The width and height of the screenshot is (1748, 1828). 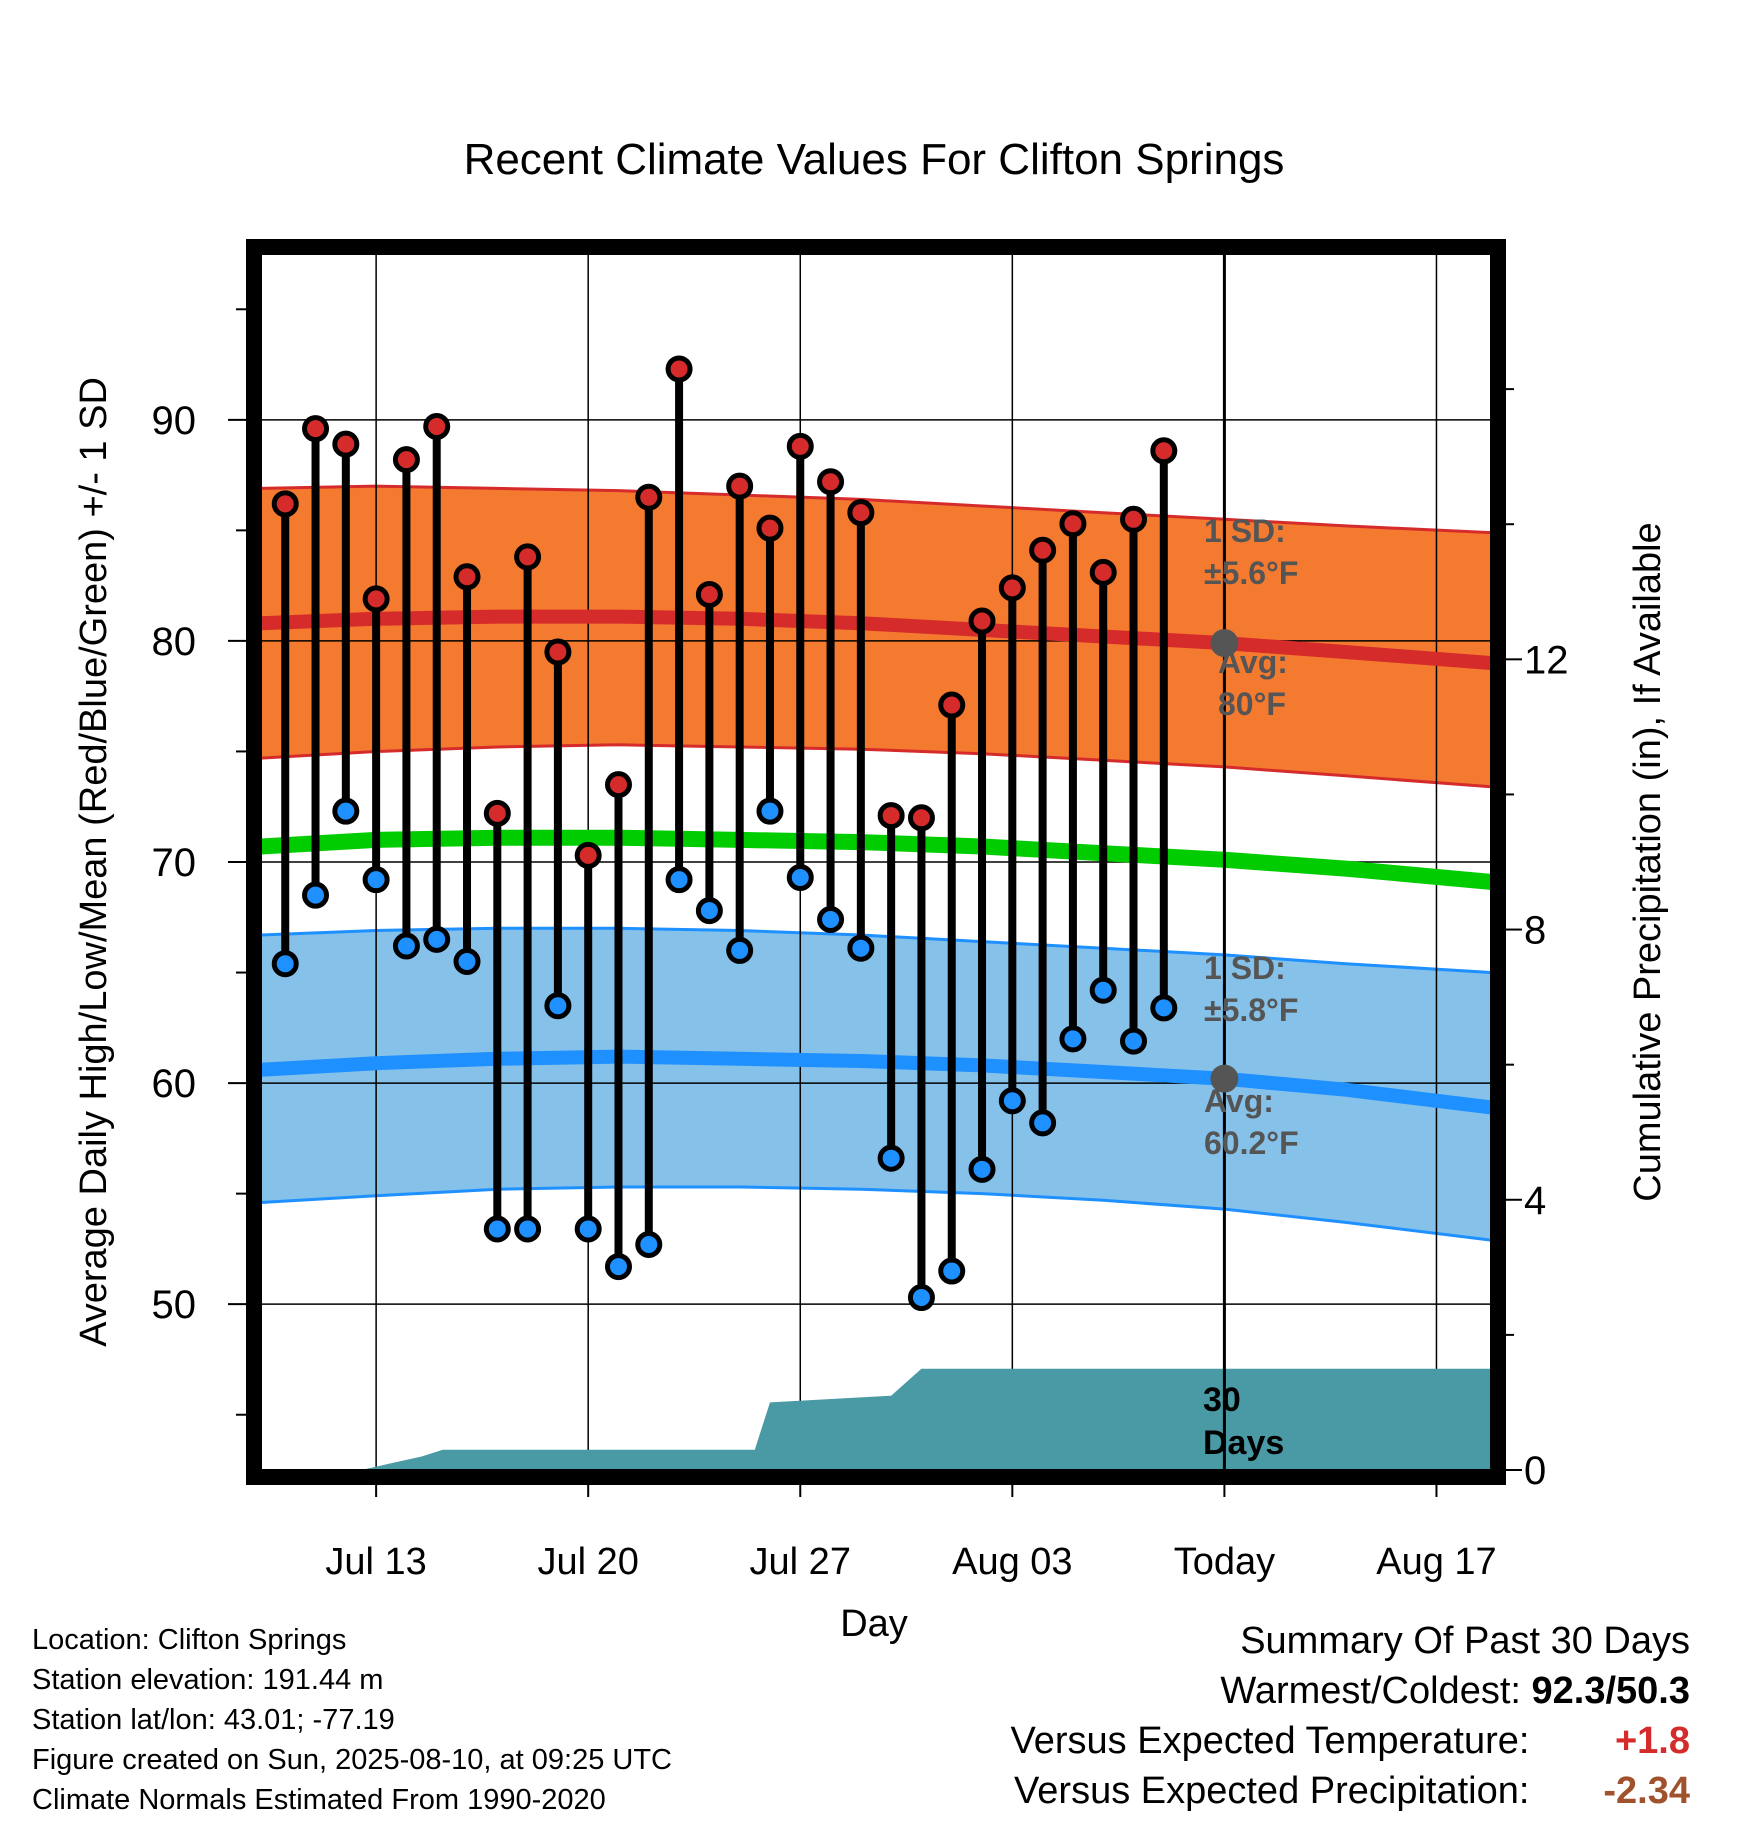 I want to click on y2-tick-label: 4, so click(x=1535, y=1201).